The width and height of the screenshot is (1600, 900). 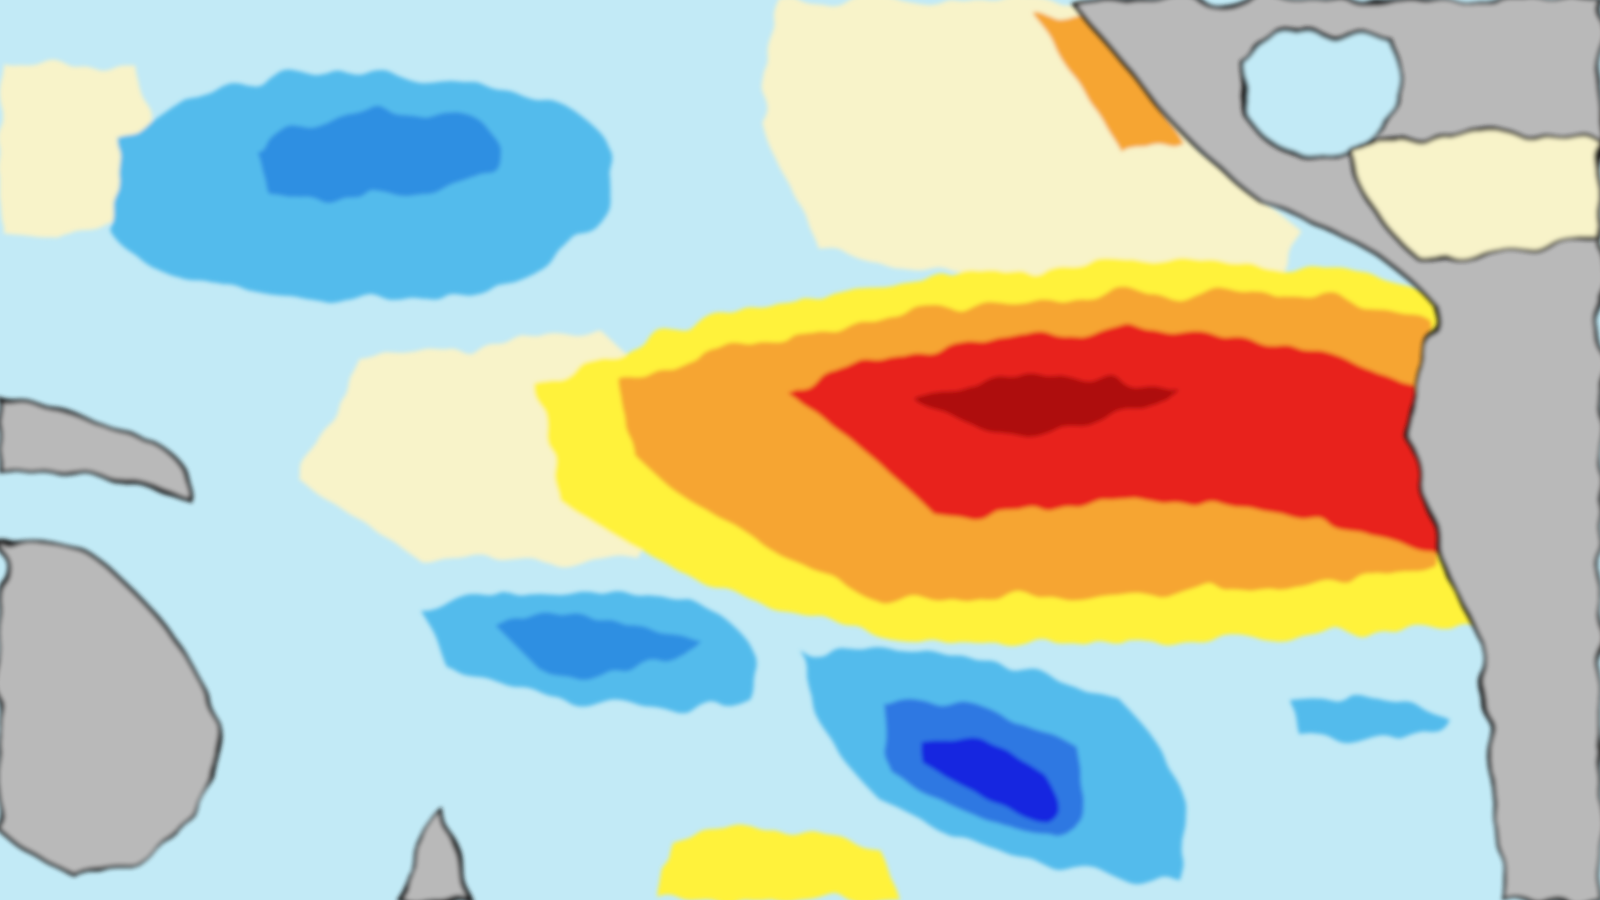 What do you see at coordinates (1045, 405) in the screenshot?
I see `strongest-warm-anomaly` at bounding box center [1045, 405].